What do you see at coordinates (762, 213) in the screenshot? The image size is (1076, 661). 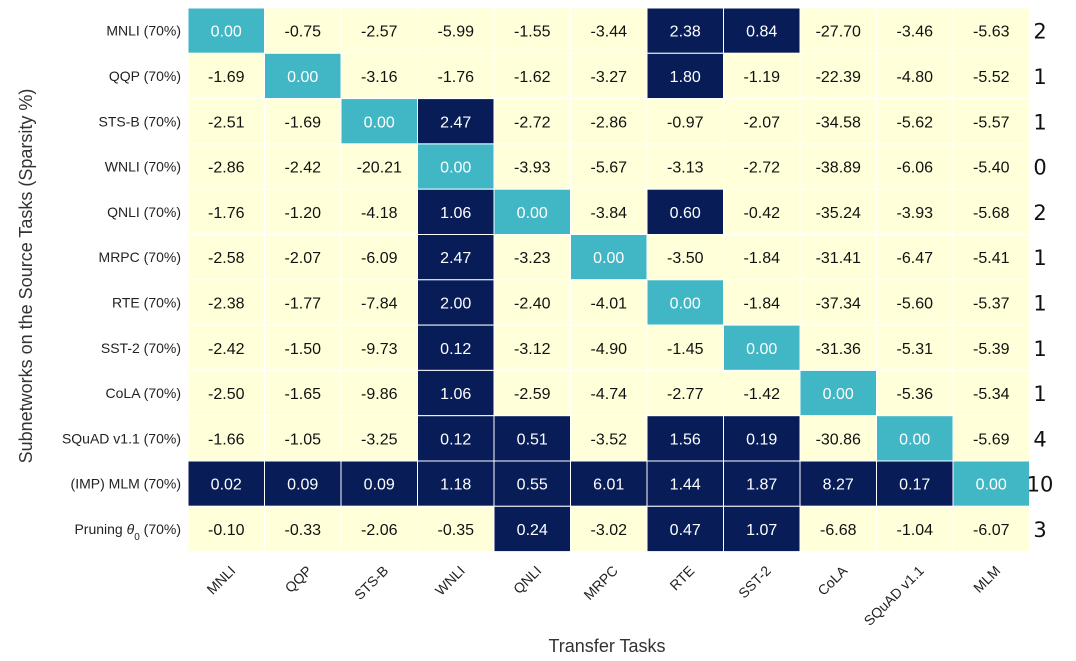 I see `cell-value-label: -0.42` at bounding box center [762, 213].